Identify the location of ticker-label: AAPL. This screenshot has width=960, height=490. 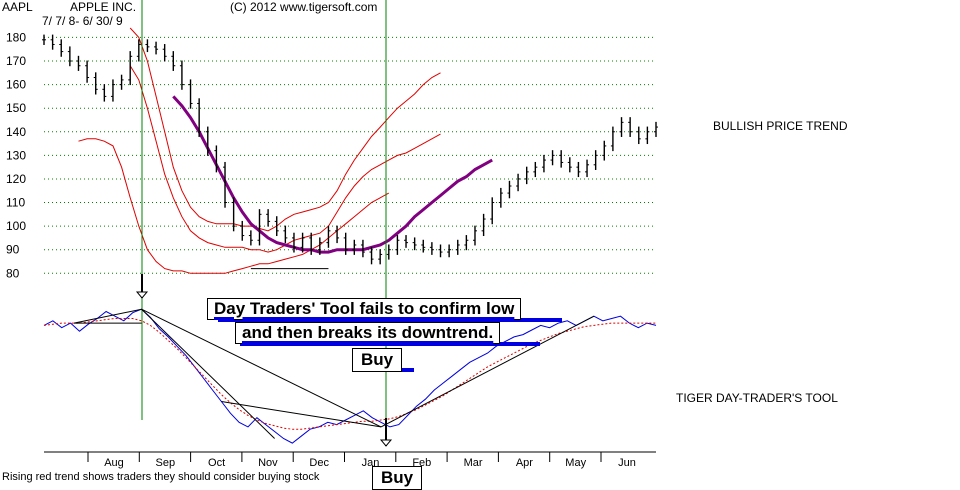
(17, 7).